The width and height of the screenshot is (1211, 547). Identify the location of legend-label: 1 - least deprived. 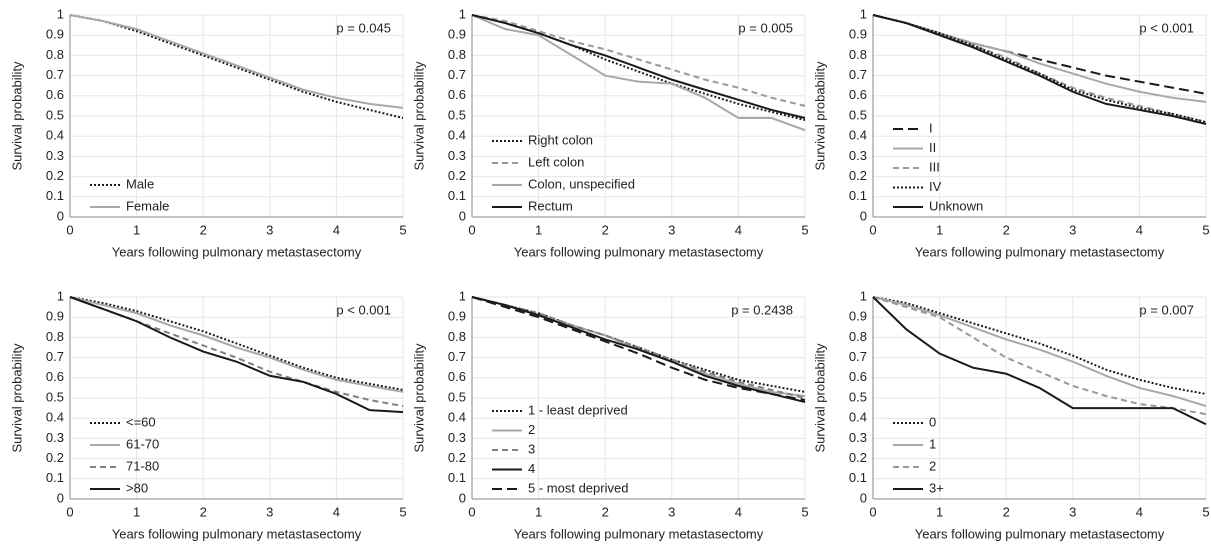
(578, 409).